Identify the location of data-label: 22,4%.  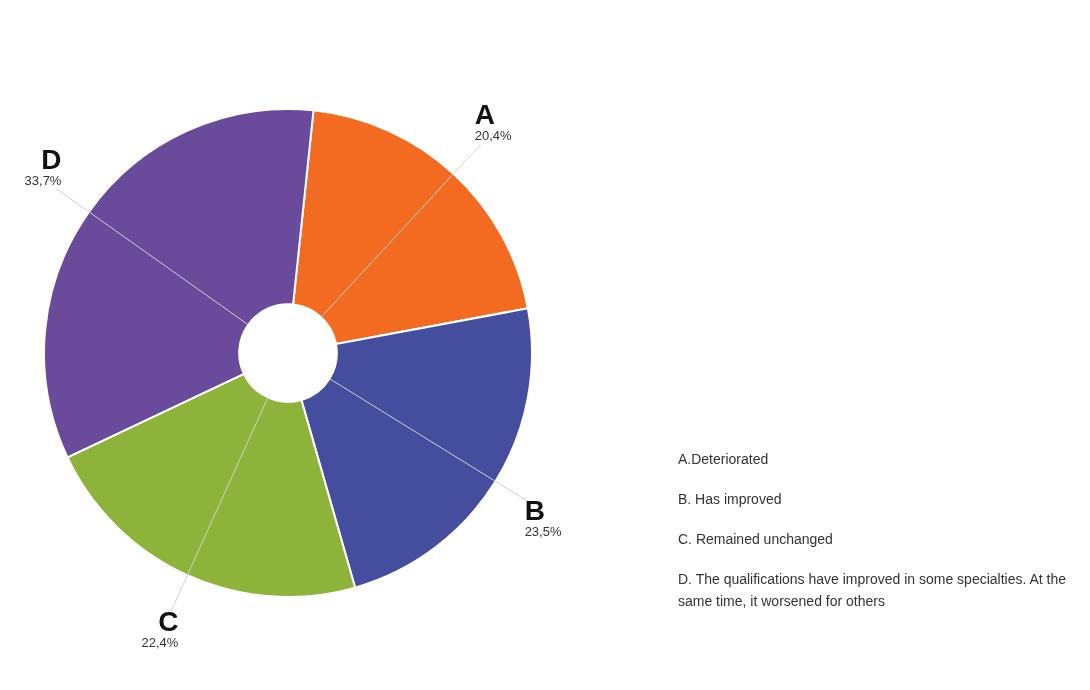
(160, 643).